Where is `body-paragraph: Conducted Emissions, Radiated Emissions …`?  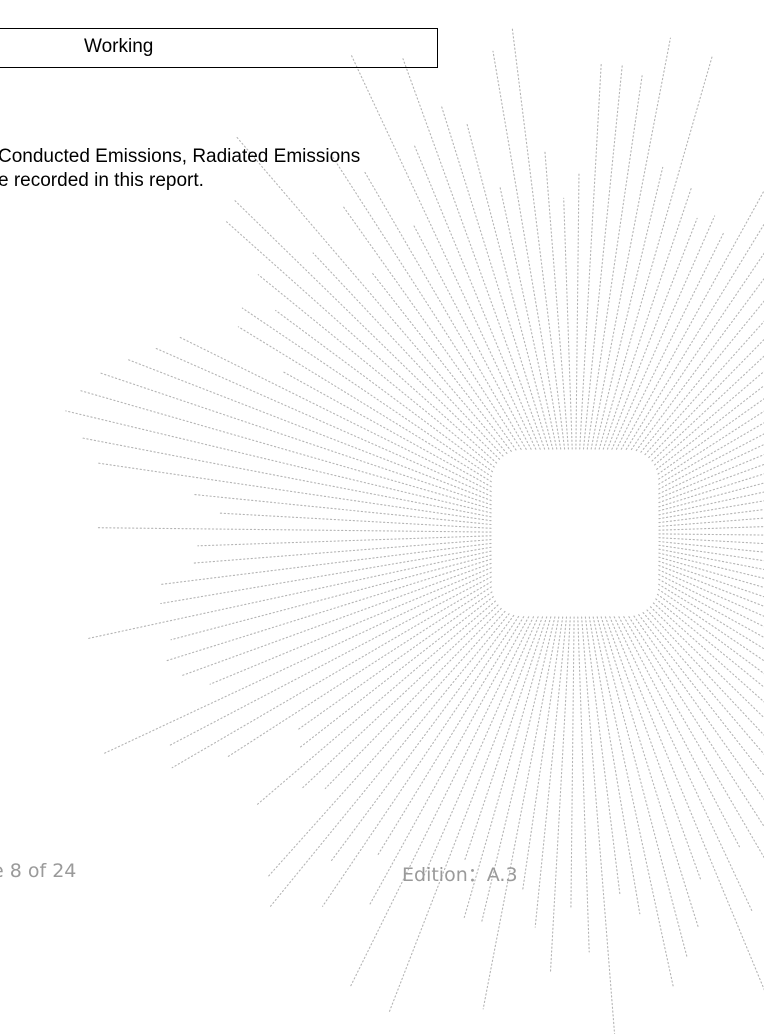 body-paragraph: Conducted Emissions, Radiated Emissions … is located at coordinates (180, 169).